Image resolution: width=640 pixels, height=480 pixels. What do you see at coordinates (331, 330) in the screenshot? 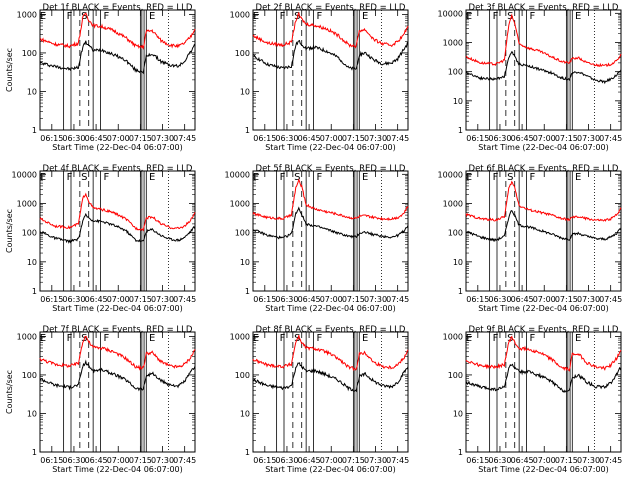
I see `chart-title: Det 8f BLACK = Events, RED = LLD` at bounding box center [331, 330].